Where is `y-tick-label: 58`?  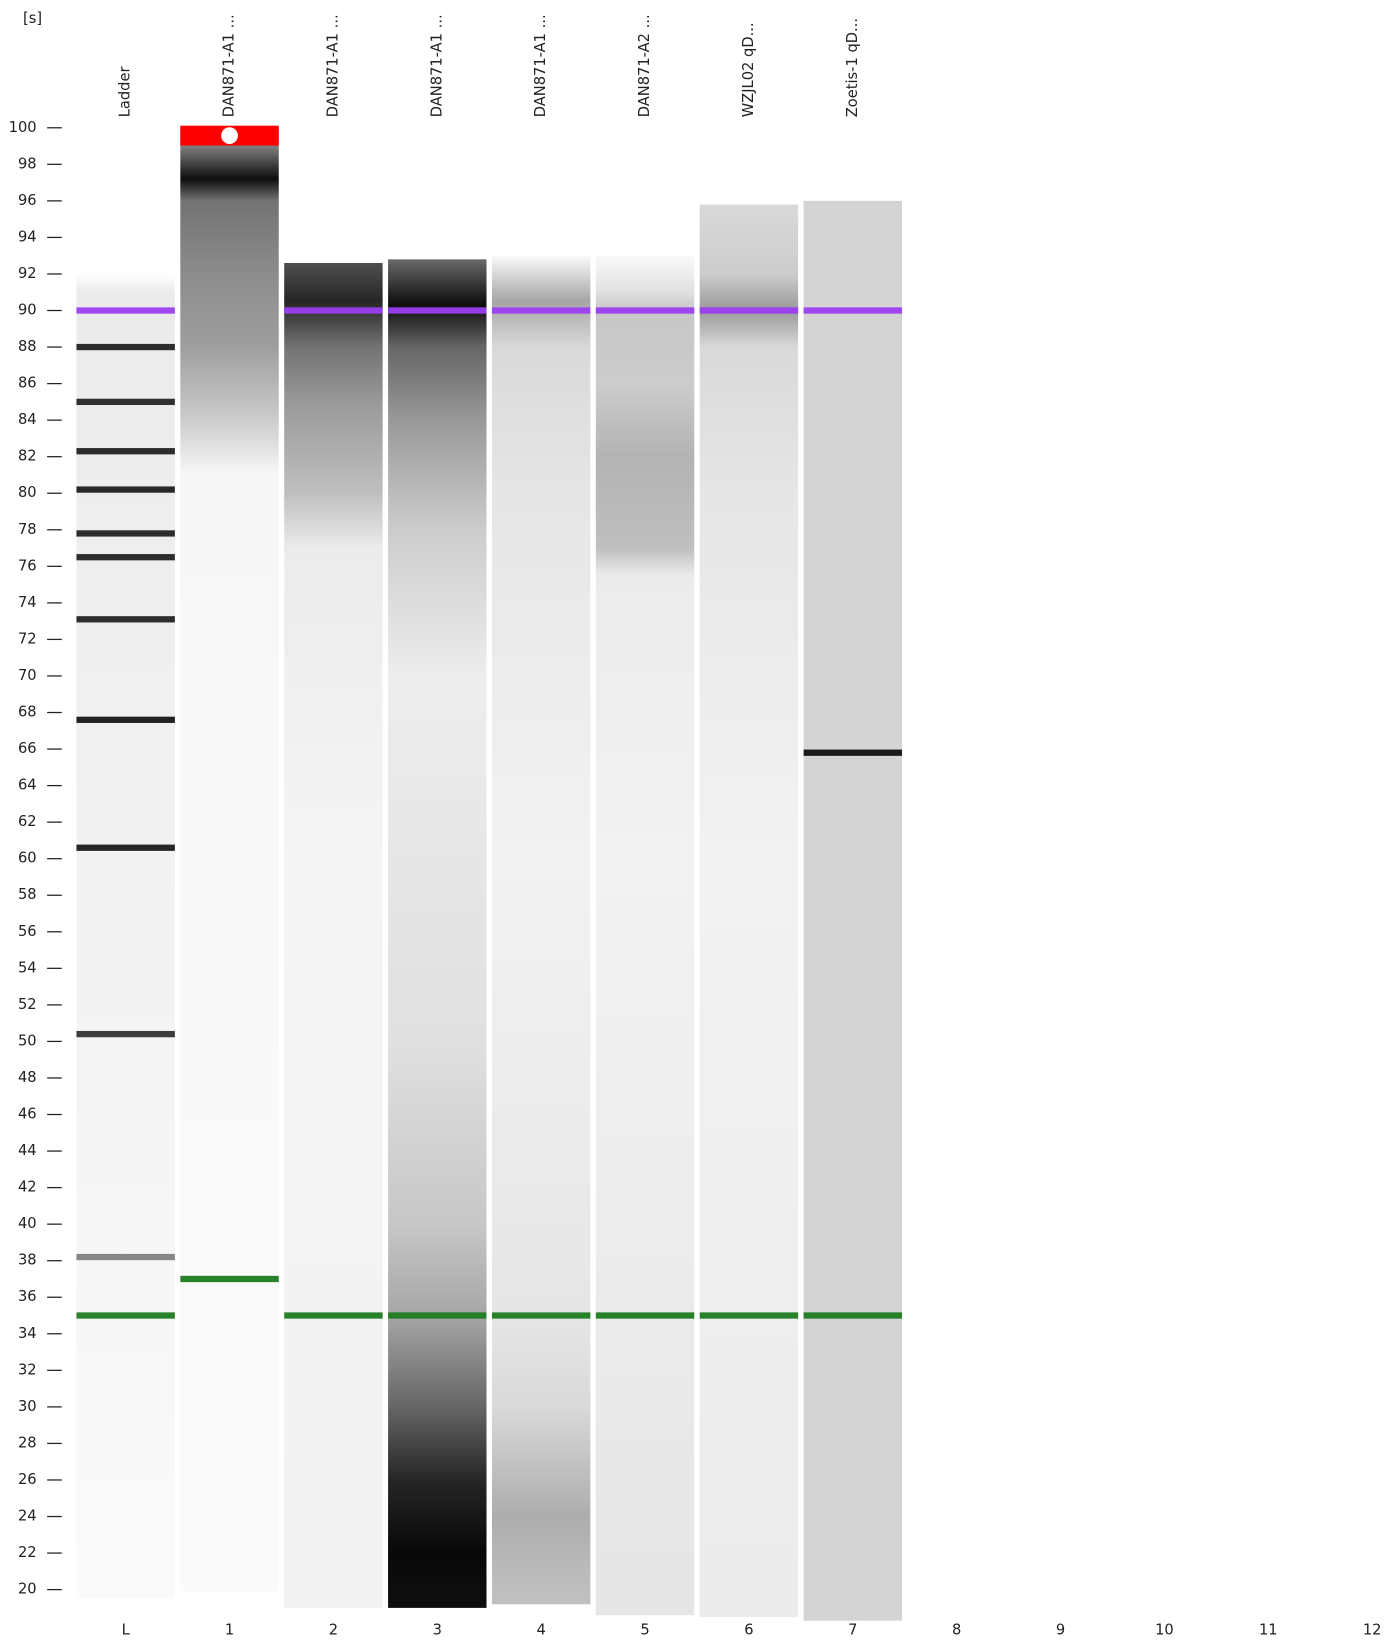
y-tick-label: 58 is located at coordinates (27, 894).